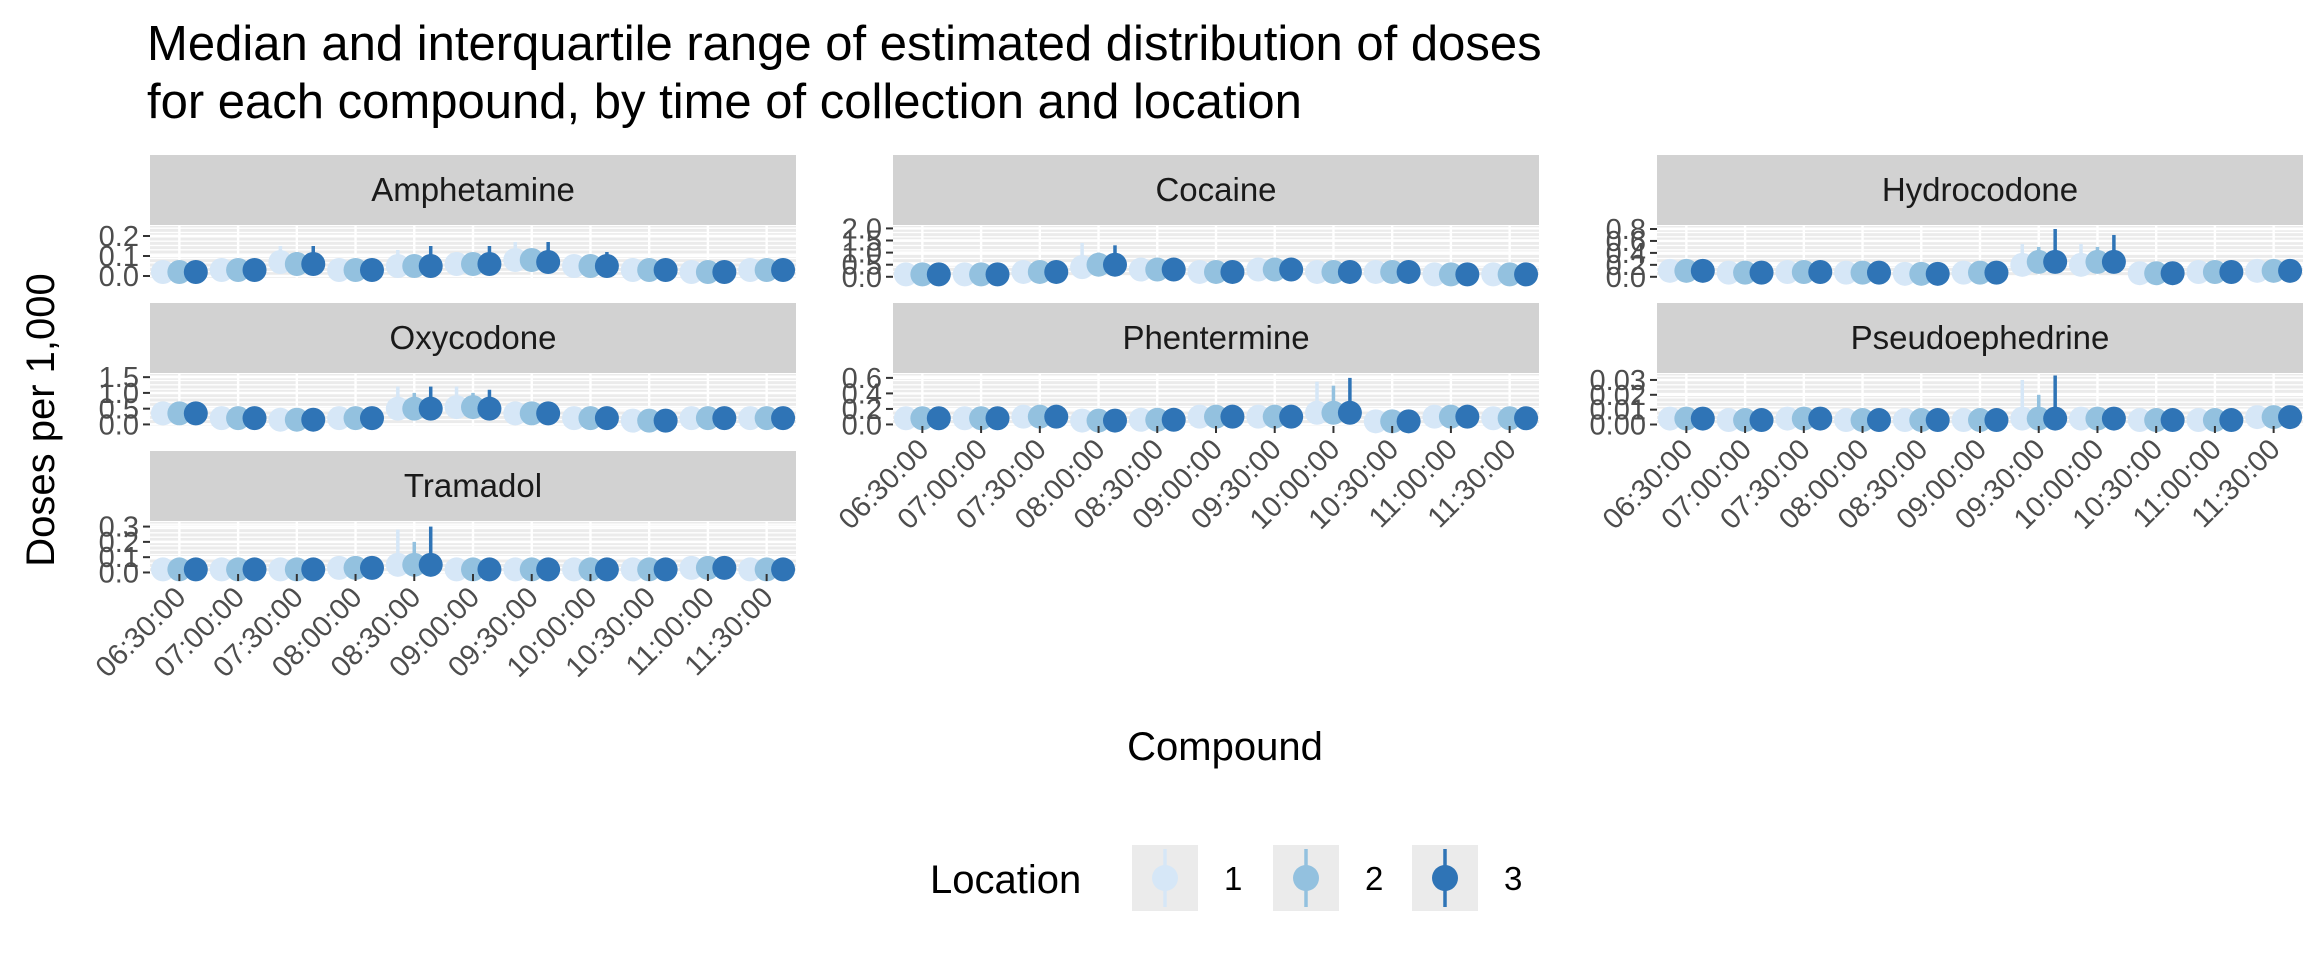 The width and height of the screenshot is (2320, 958). What do you see at coordinates (1626, 254) in the screenshot?
I see `y-tick-label: 0.4` at bounding box center [1626, 254].